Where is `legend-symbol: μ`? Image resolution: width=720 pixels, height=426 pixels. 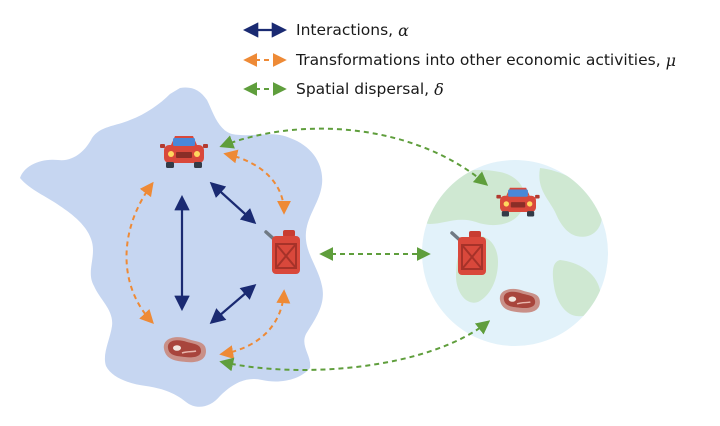 legend-symbol: μ is located at coordinates (671, 60).